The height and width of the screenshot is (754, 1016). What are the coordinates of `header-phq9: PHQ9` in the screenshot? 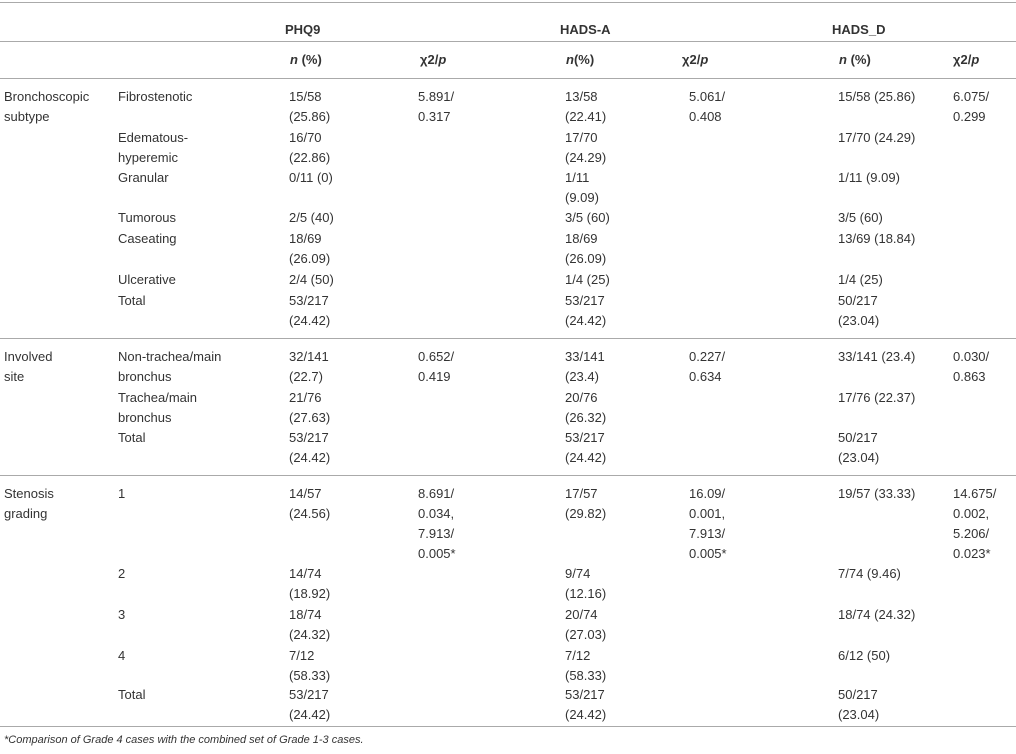 It's located at (303, 29).